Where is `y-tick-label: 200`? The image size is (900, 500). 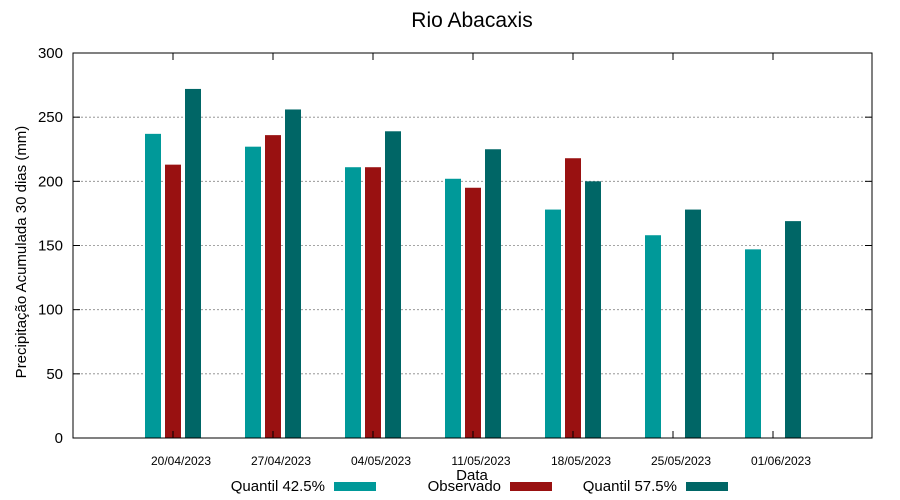
y-tick-label: 200 is located at coordinates (50, 181).